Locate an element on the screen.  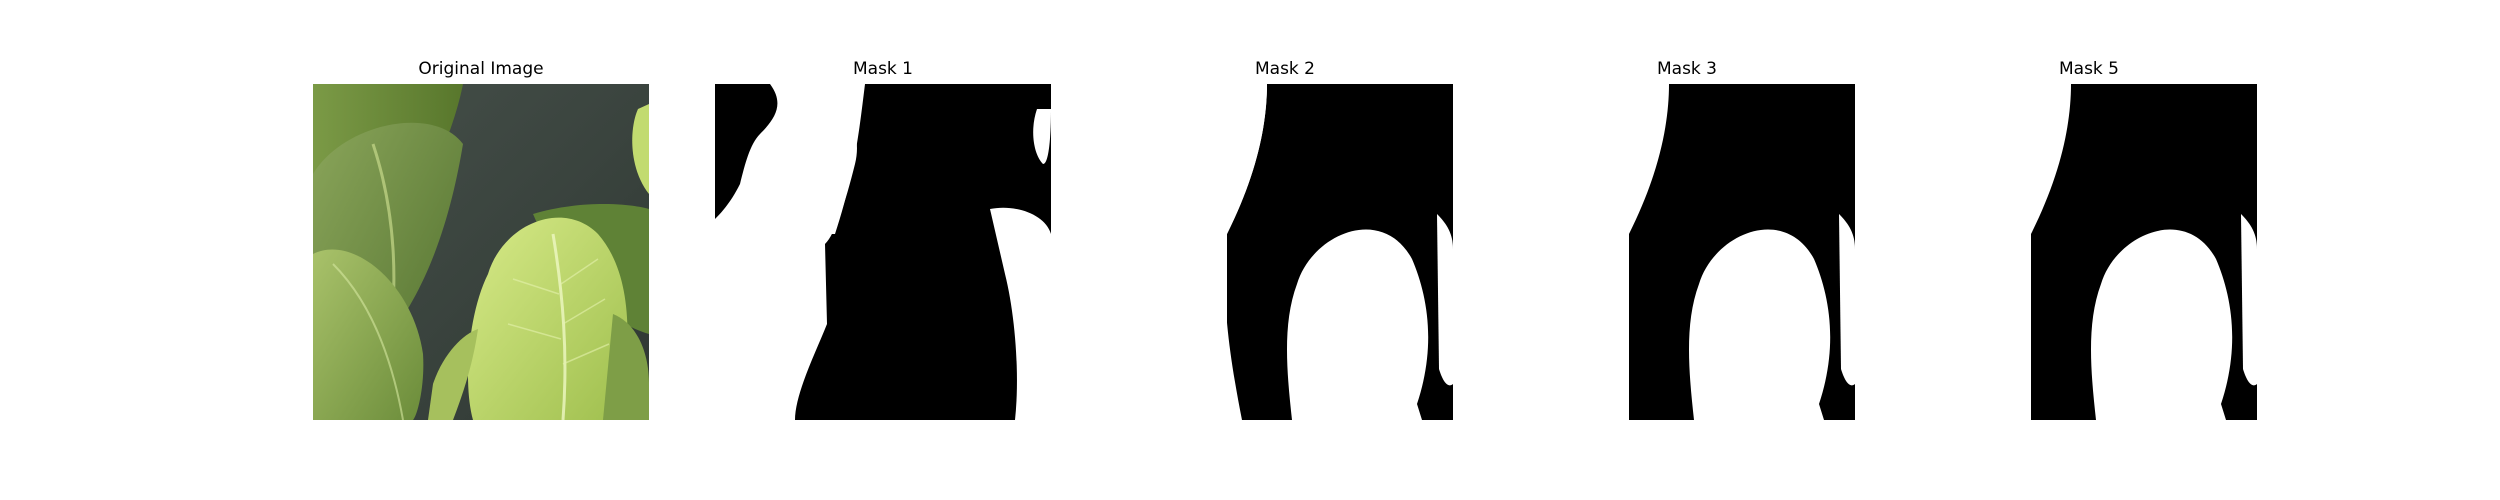
panel-mask-2: Mask 2 is located at coordinates (1285, 238).